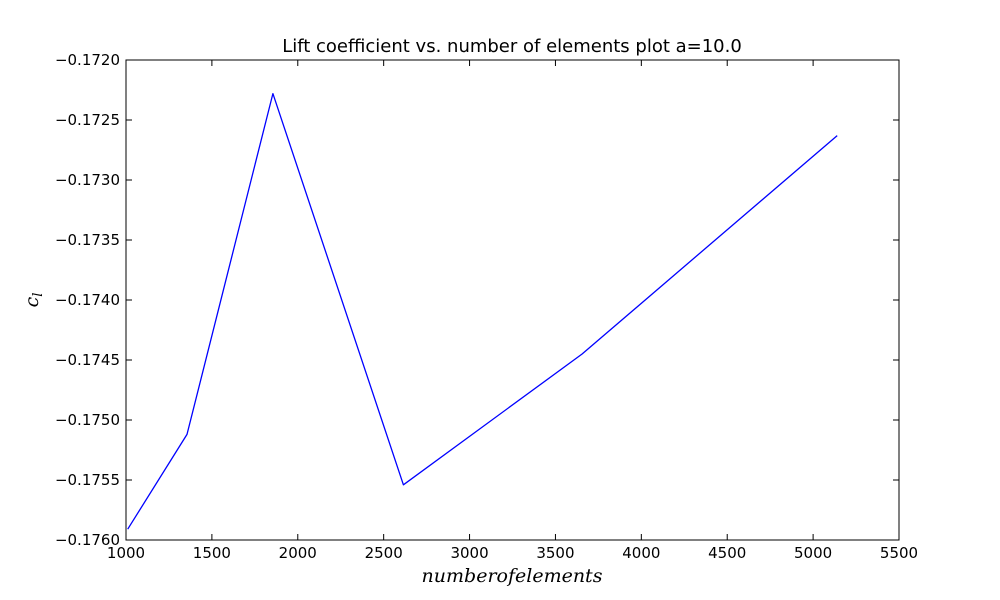 Image resolution: width=1000 pixels, height=600 pixels. I want to click on x-tick-label: 4000, so click(641, 553).